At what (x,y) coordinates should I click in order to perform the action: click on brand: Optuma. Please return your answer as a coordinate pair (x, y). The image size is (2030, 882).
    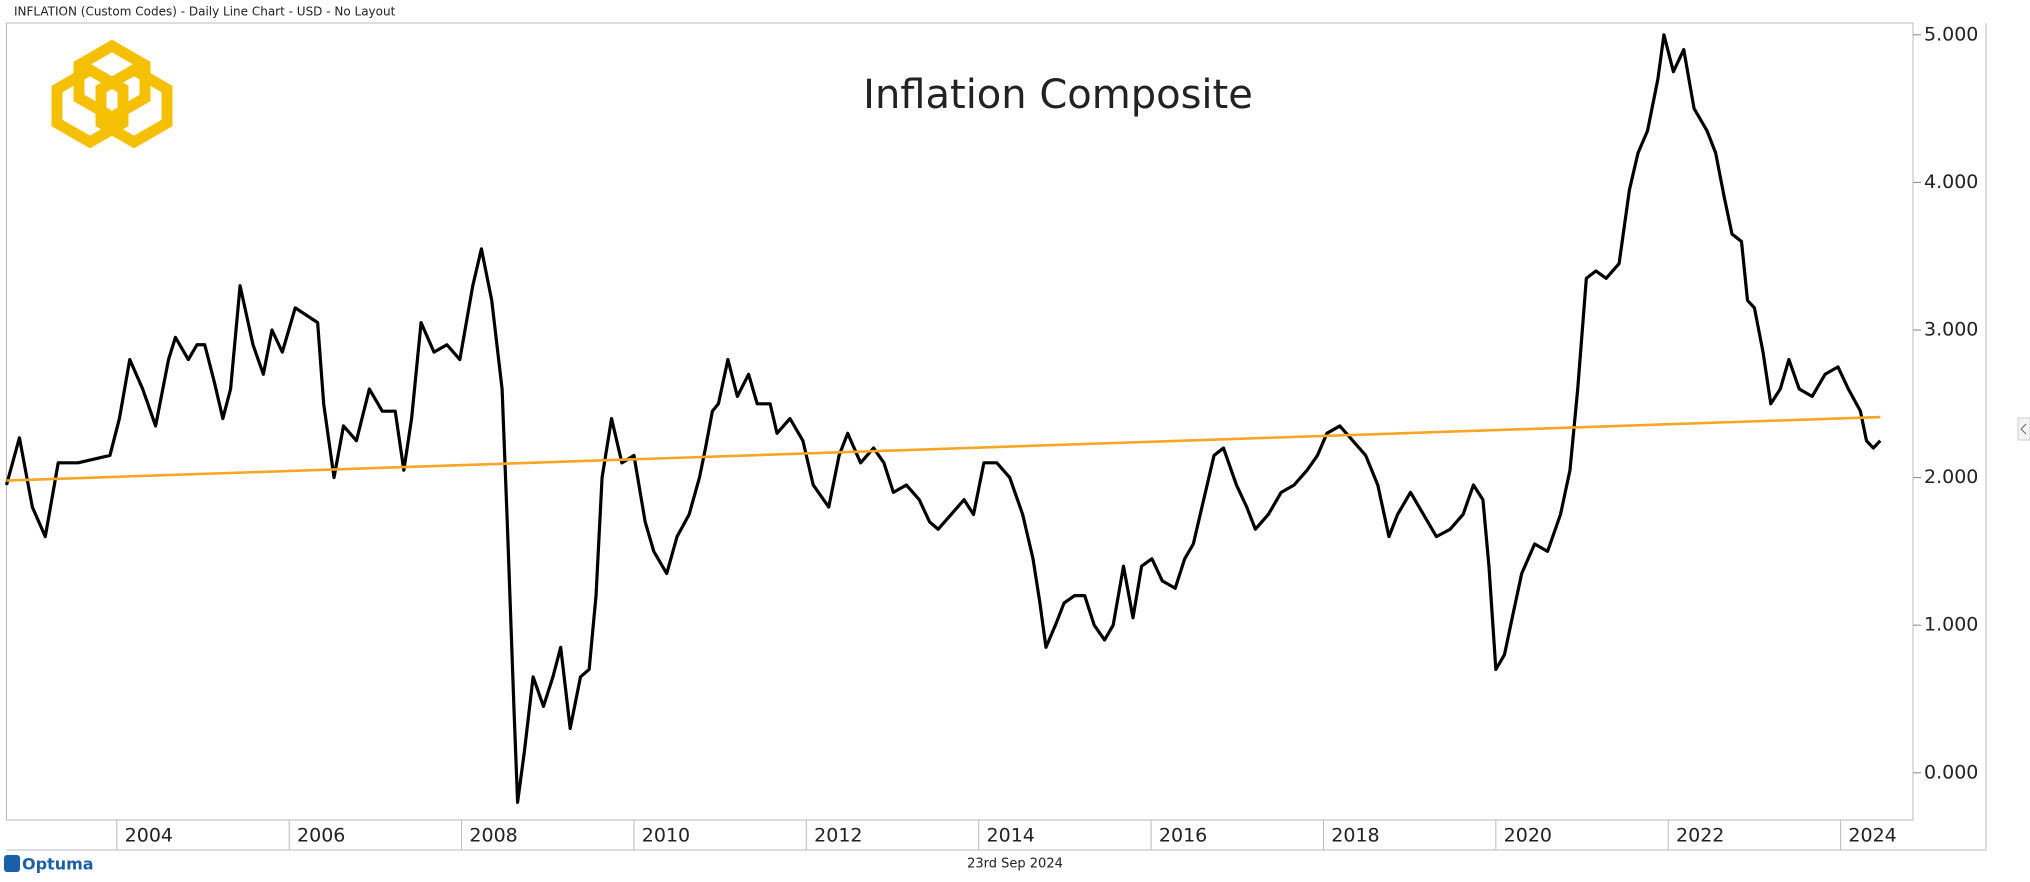
    Looking at the image, I should click on (58, 864).